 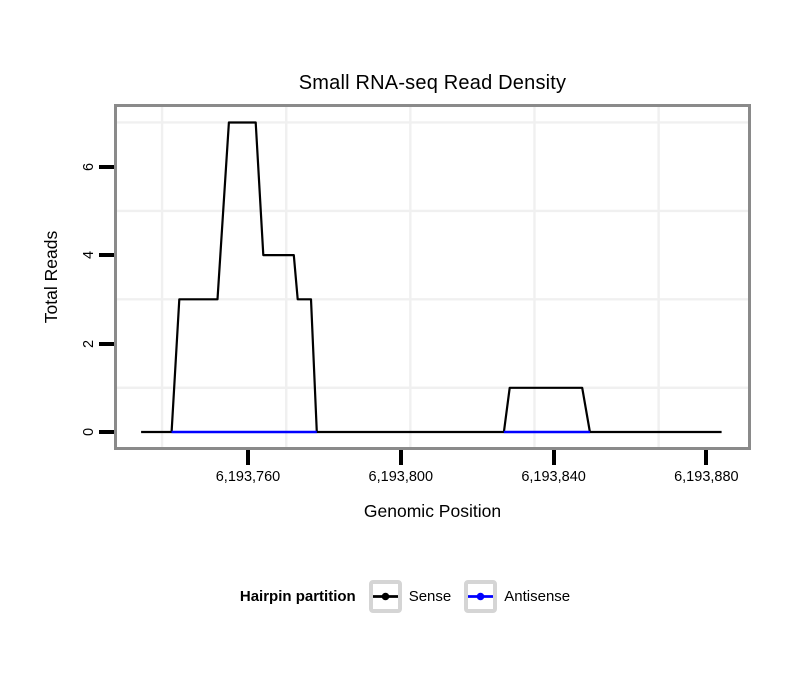 I want to click on legend: Hairpin partition Sense Antisense, so click(x=405, y=596).